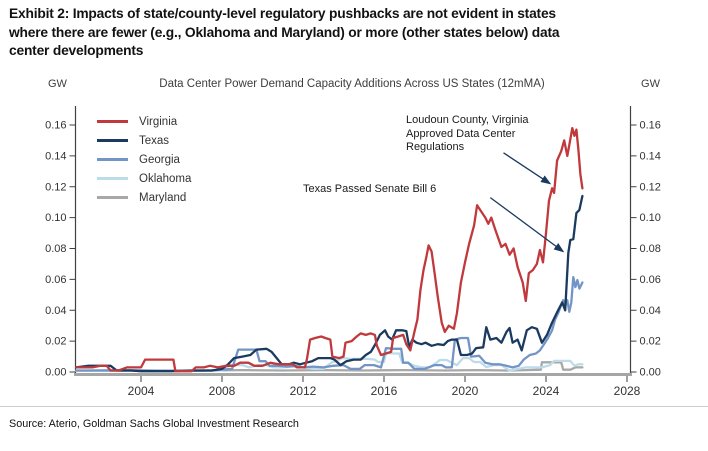  What do you see at coordinates (650, 218) in the screenshot?
I see `y-tick-label-right: 0.10` at bounding box center [650, 218].